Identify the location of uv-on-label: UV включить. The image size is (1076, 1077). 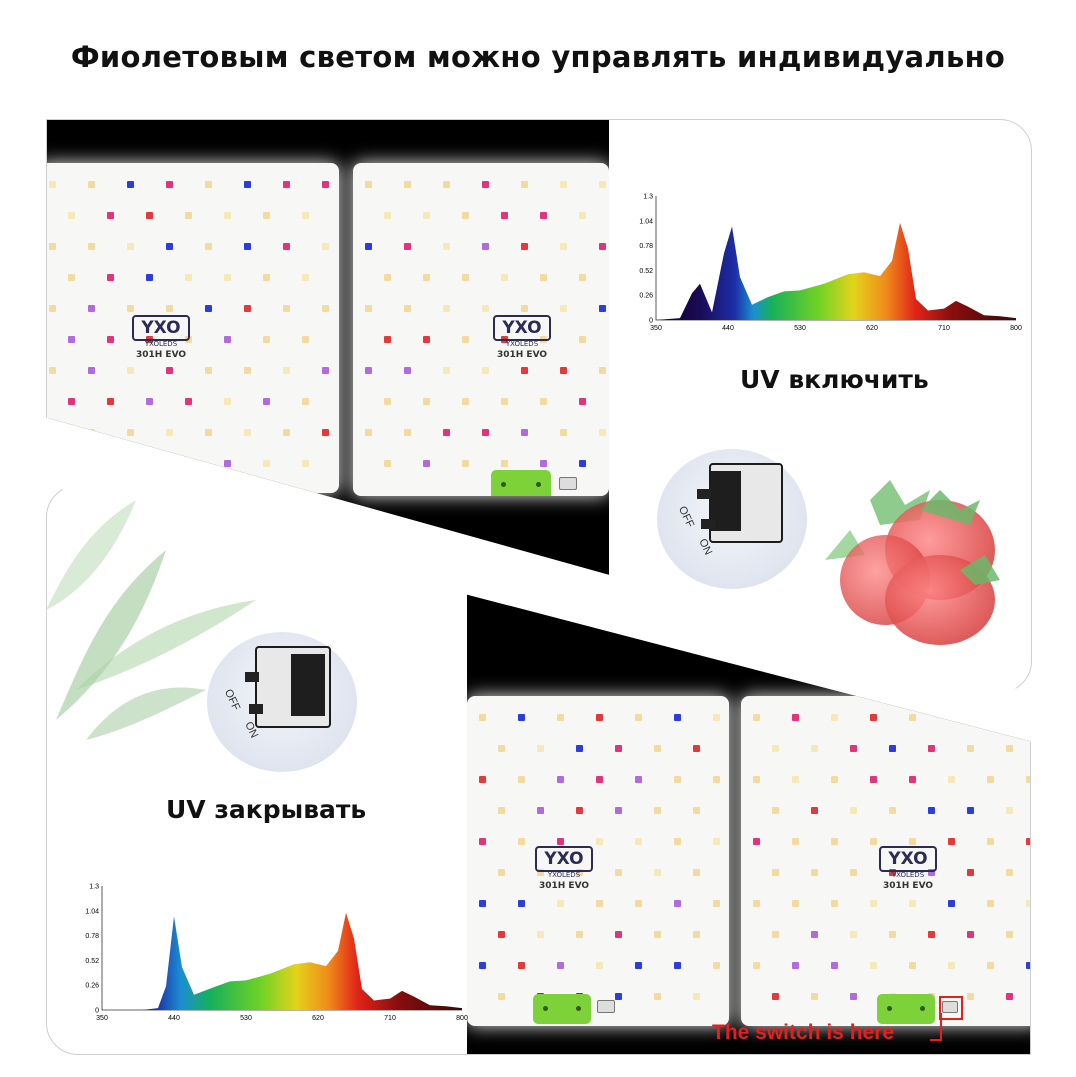
(834, 379).